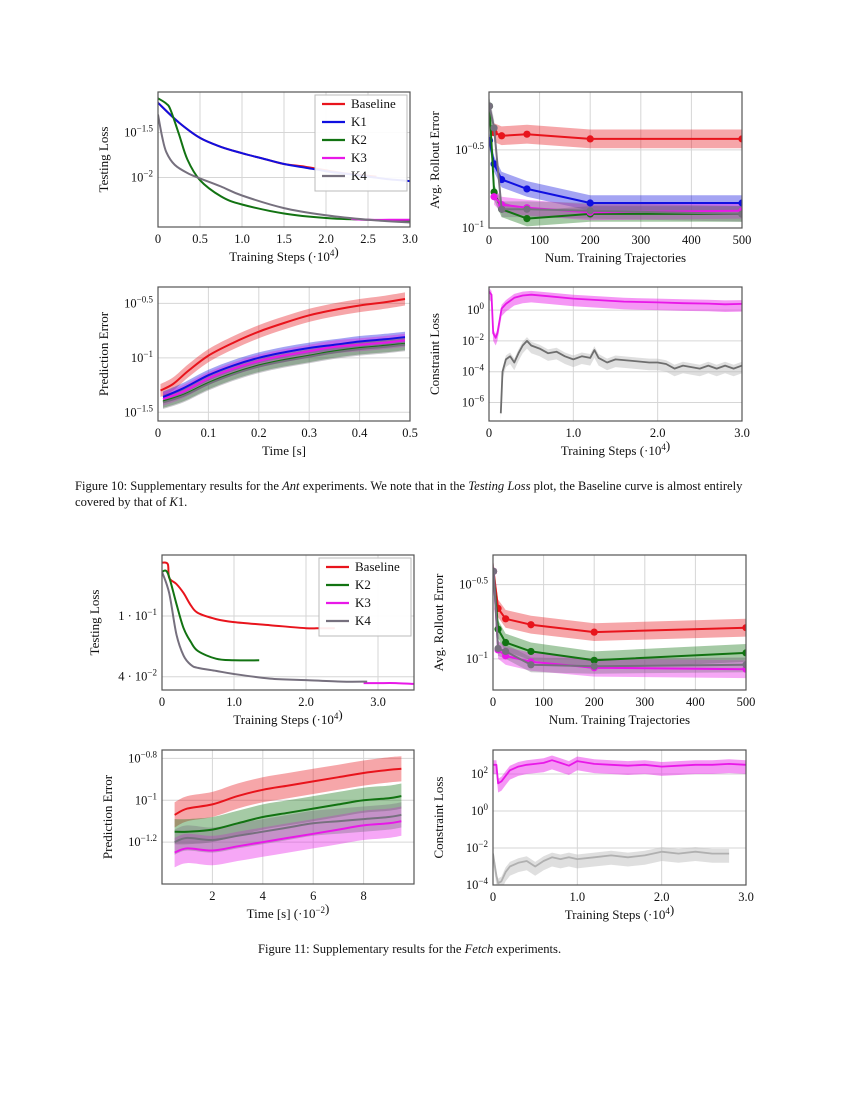 This screenshot has width=850, height=1100. Describe the element at coordinates (434, 354) in the screenshot. I see `y-axis-label: Constraint Loss` at that location.